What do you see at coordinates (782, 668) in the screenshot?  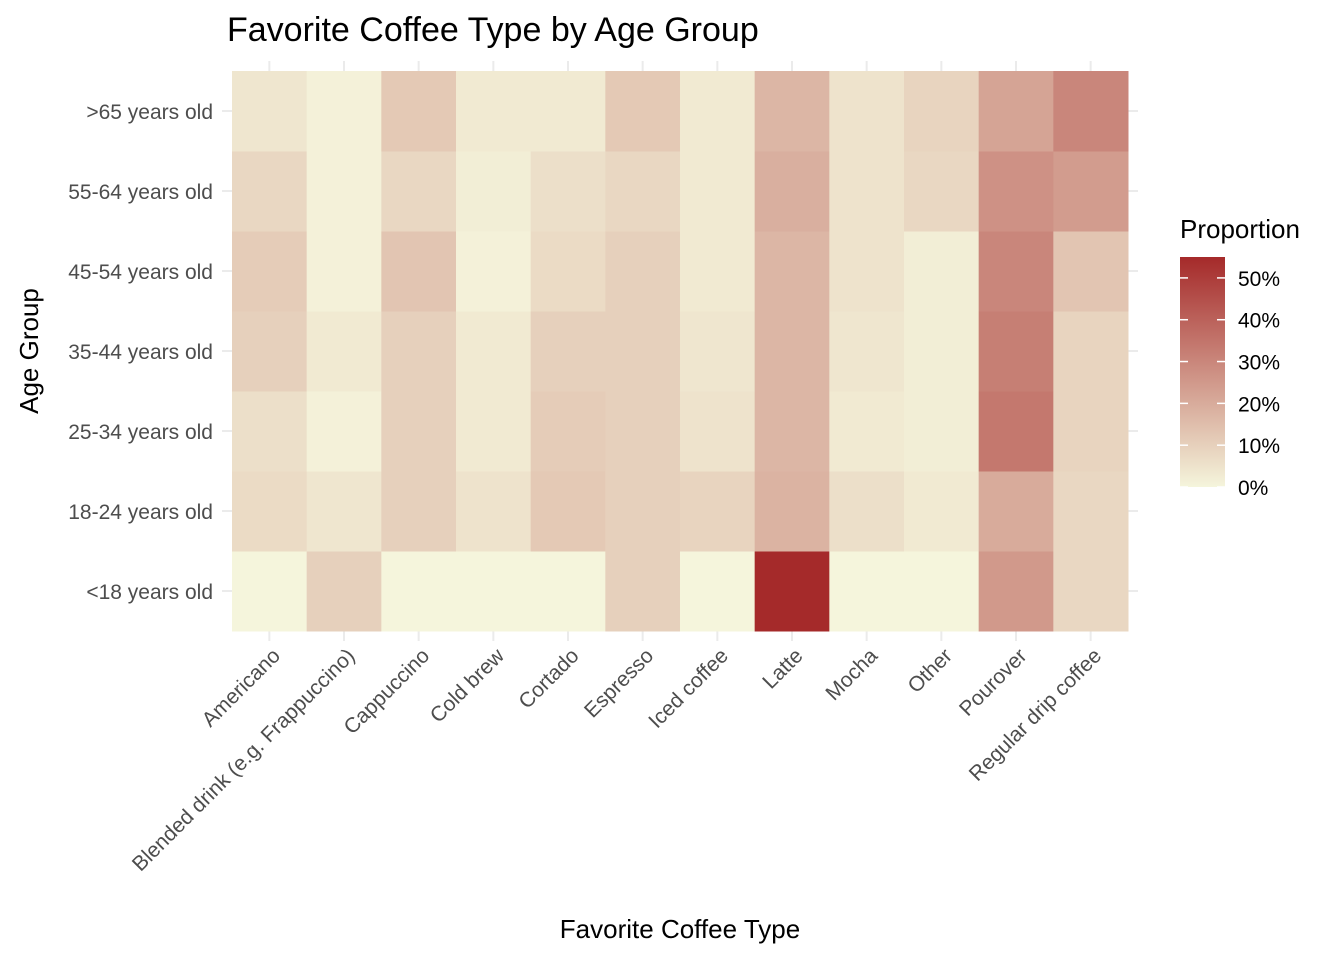 I see `x-tick-label: Latte` at bounding box center [782, 668].